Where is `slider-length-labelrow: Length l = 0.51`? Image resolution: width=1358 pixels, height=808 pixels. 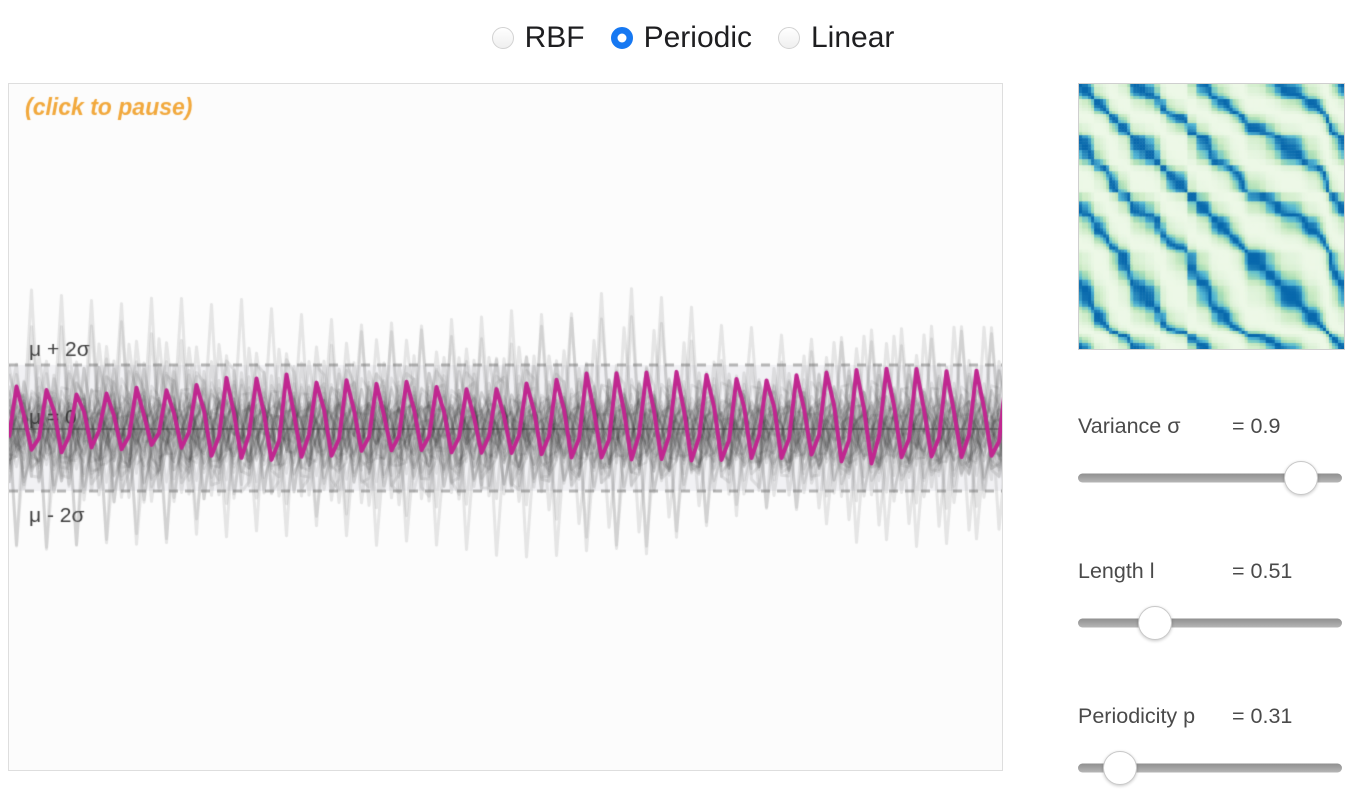 slider-length-labelrow: Length l = 0.51 is located at coordinates (1210, 572).